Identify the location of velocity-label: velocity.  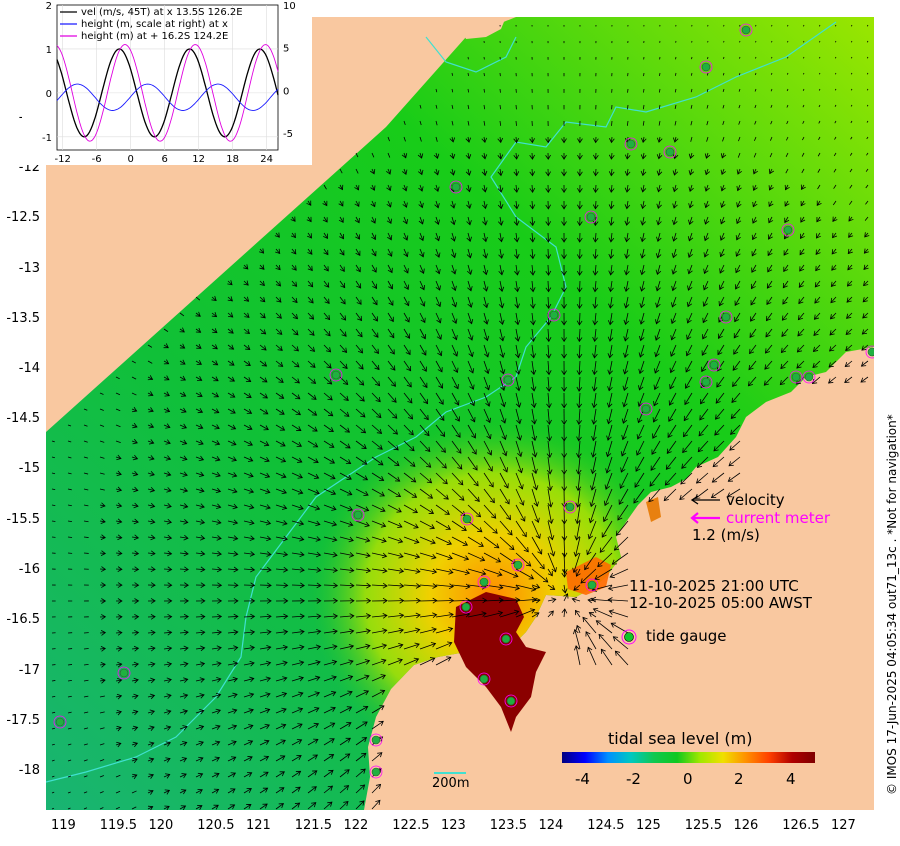
(755, 500).